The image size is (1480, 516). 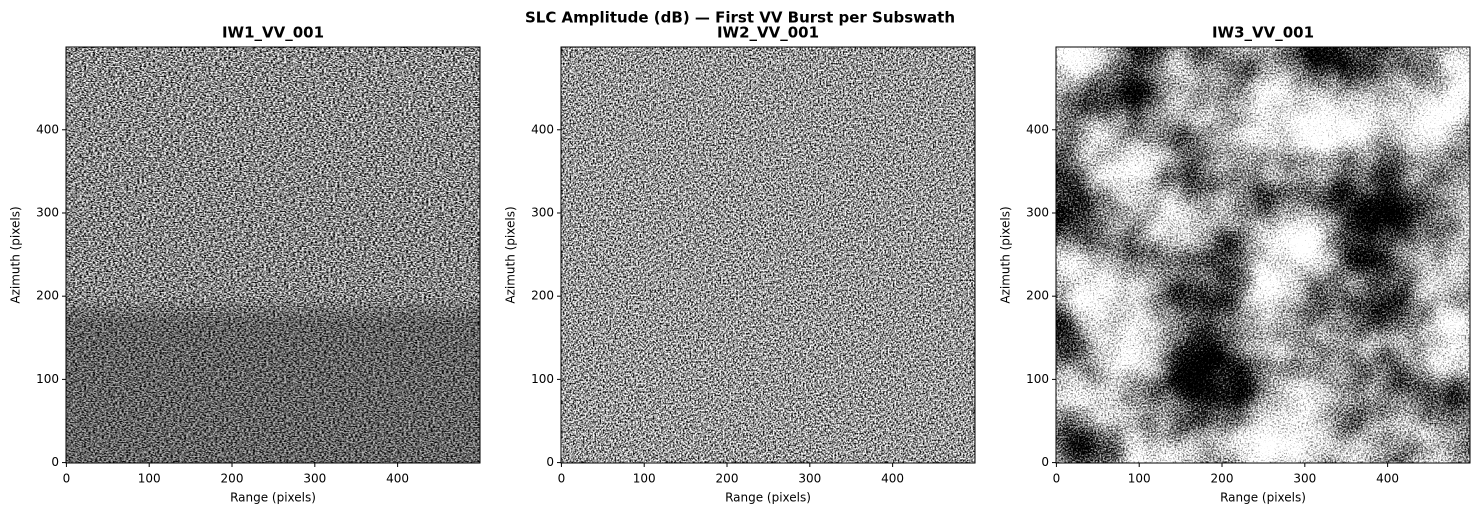 I want to click on axes-title: IW2_VV_001, so click(x=768, y=33).